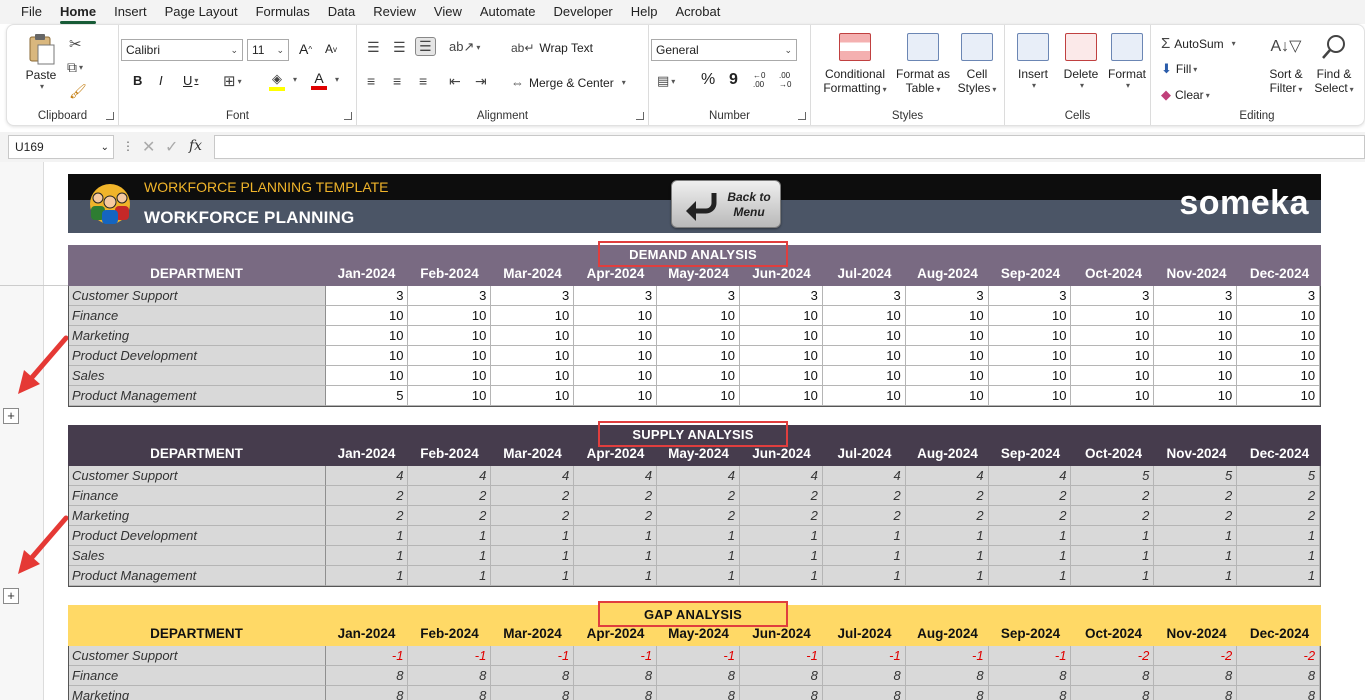 This screenshot has width=1365, height=700. Describe the element at coordinates (1198, 43) in the screenshot. I see `autosum-button: Σ AutoSum ▾` at that location.